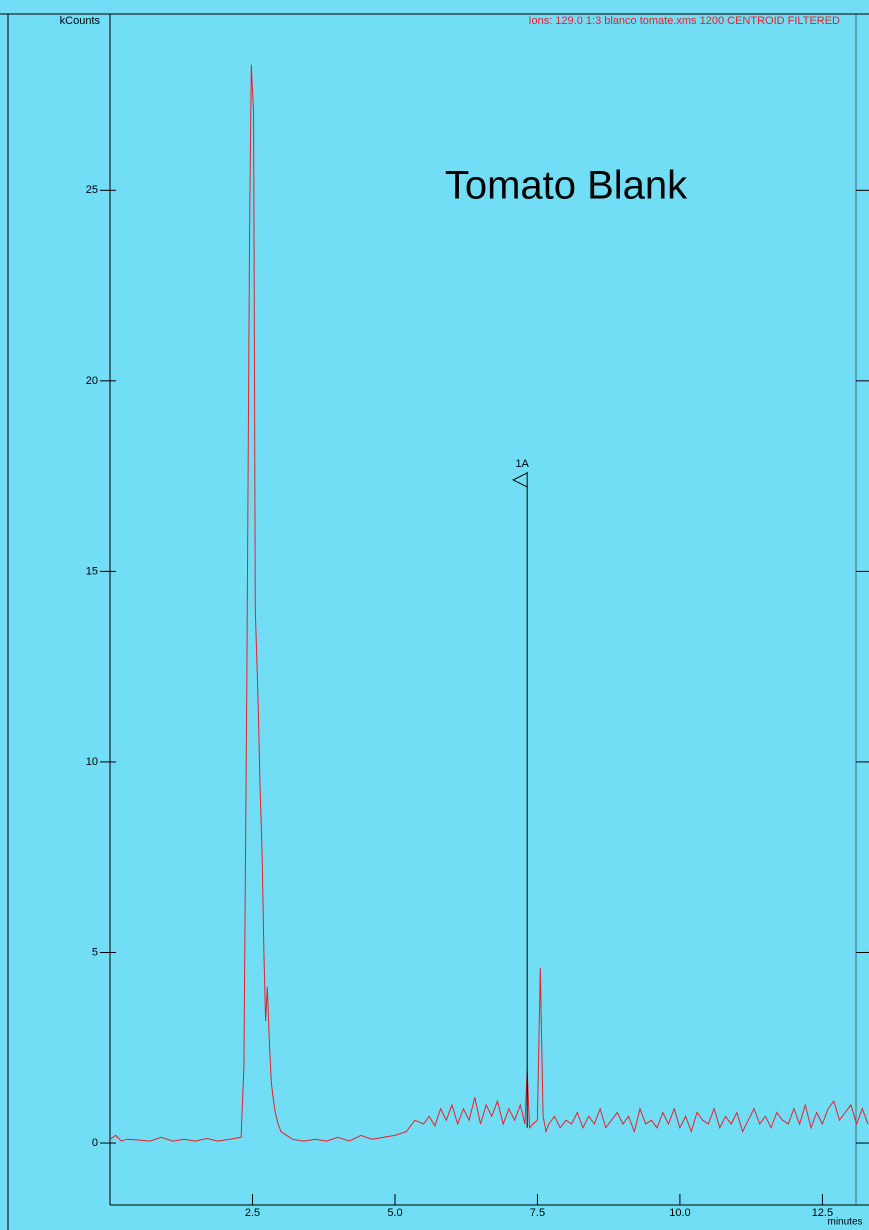  I want to click on x-tick-label: 7.5, so click(537, 1213).